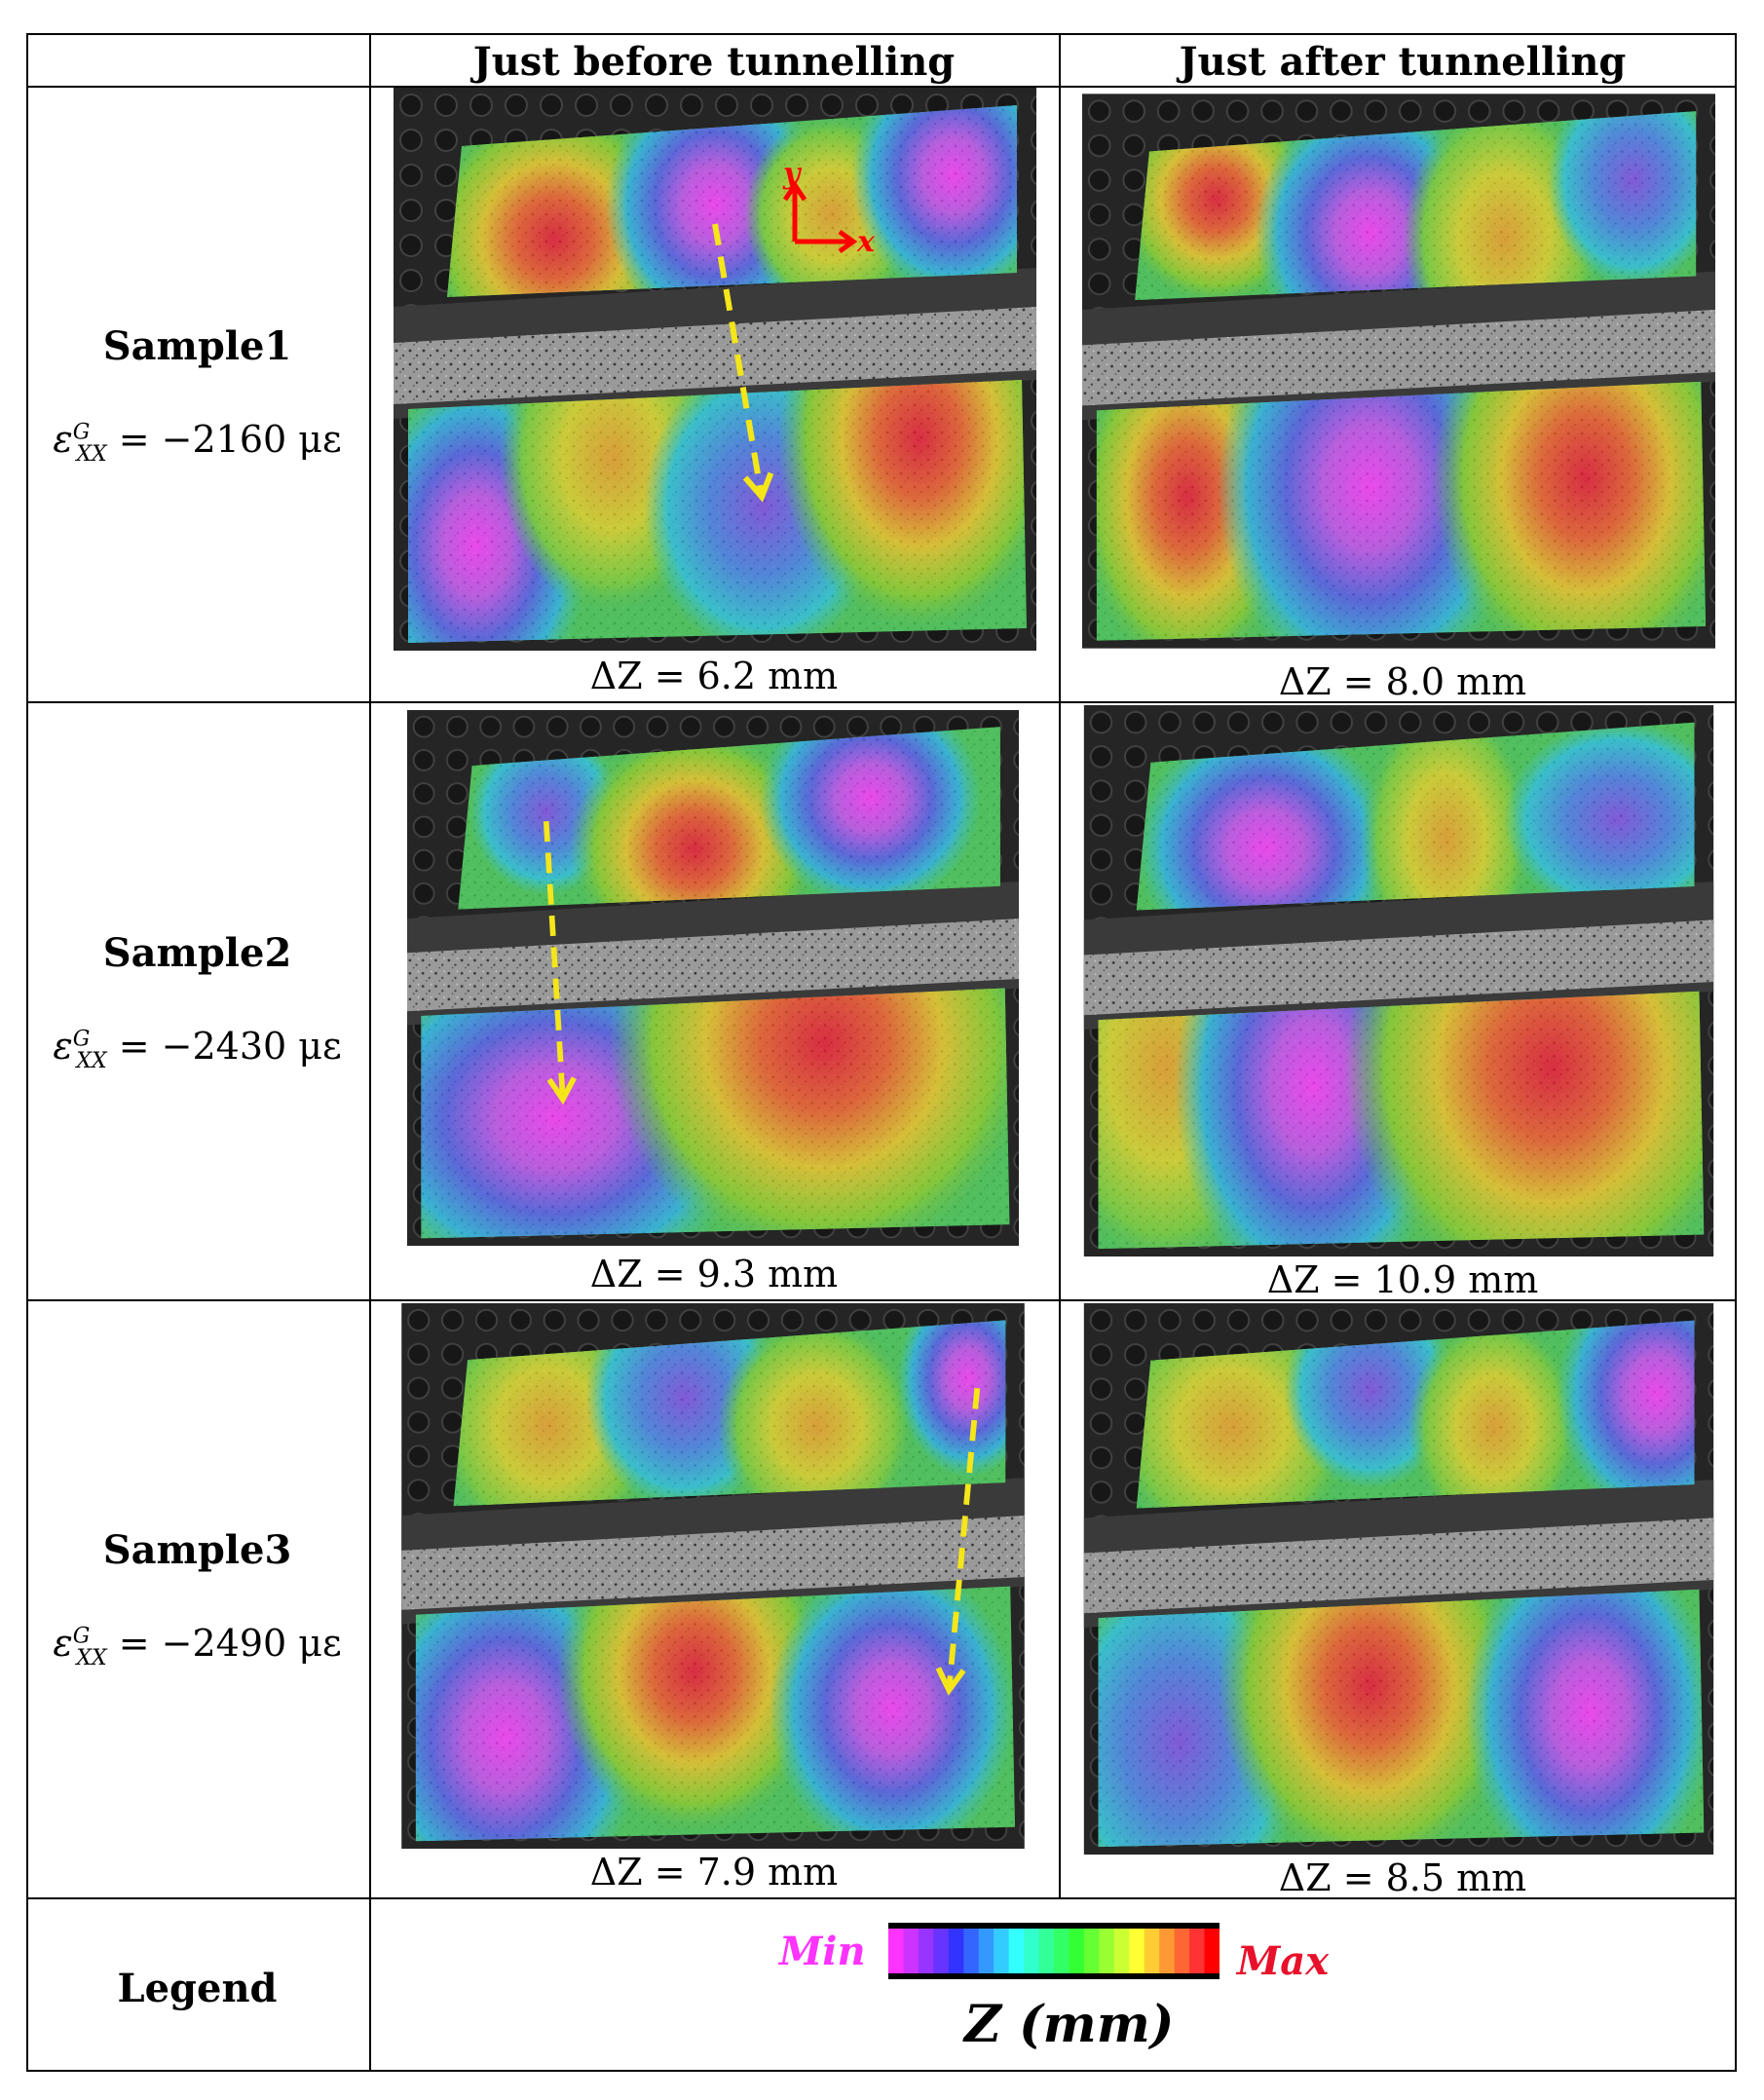 Image resolution: width=1764 pixels, height=2100 pixels. What do you see at coordinates (1402, 1877) in the screenshot?
I see `delta-z-label: ΔZ = 8.5 mm` at bounding box center [1402, 1877].